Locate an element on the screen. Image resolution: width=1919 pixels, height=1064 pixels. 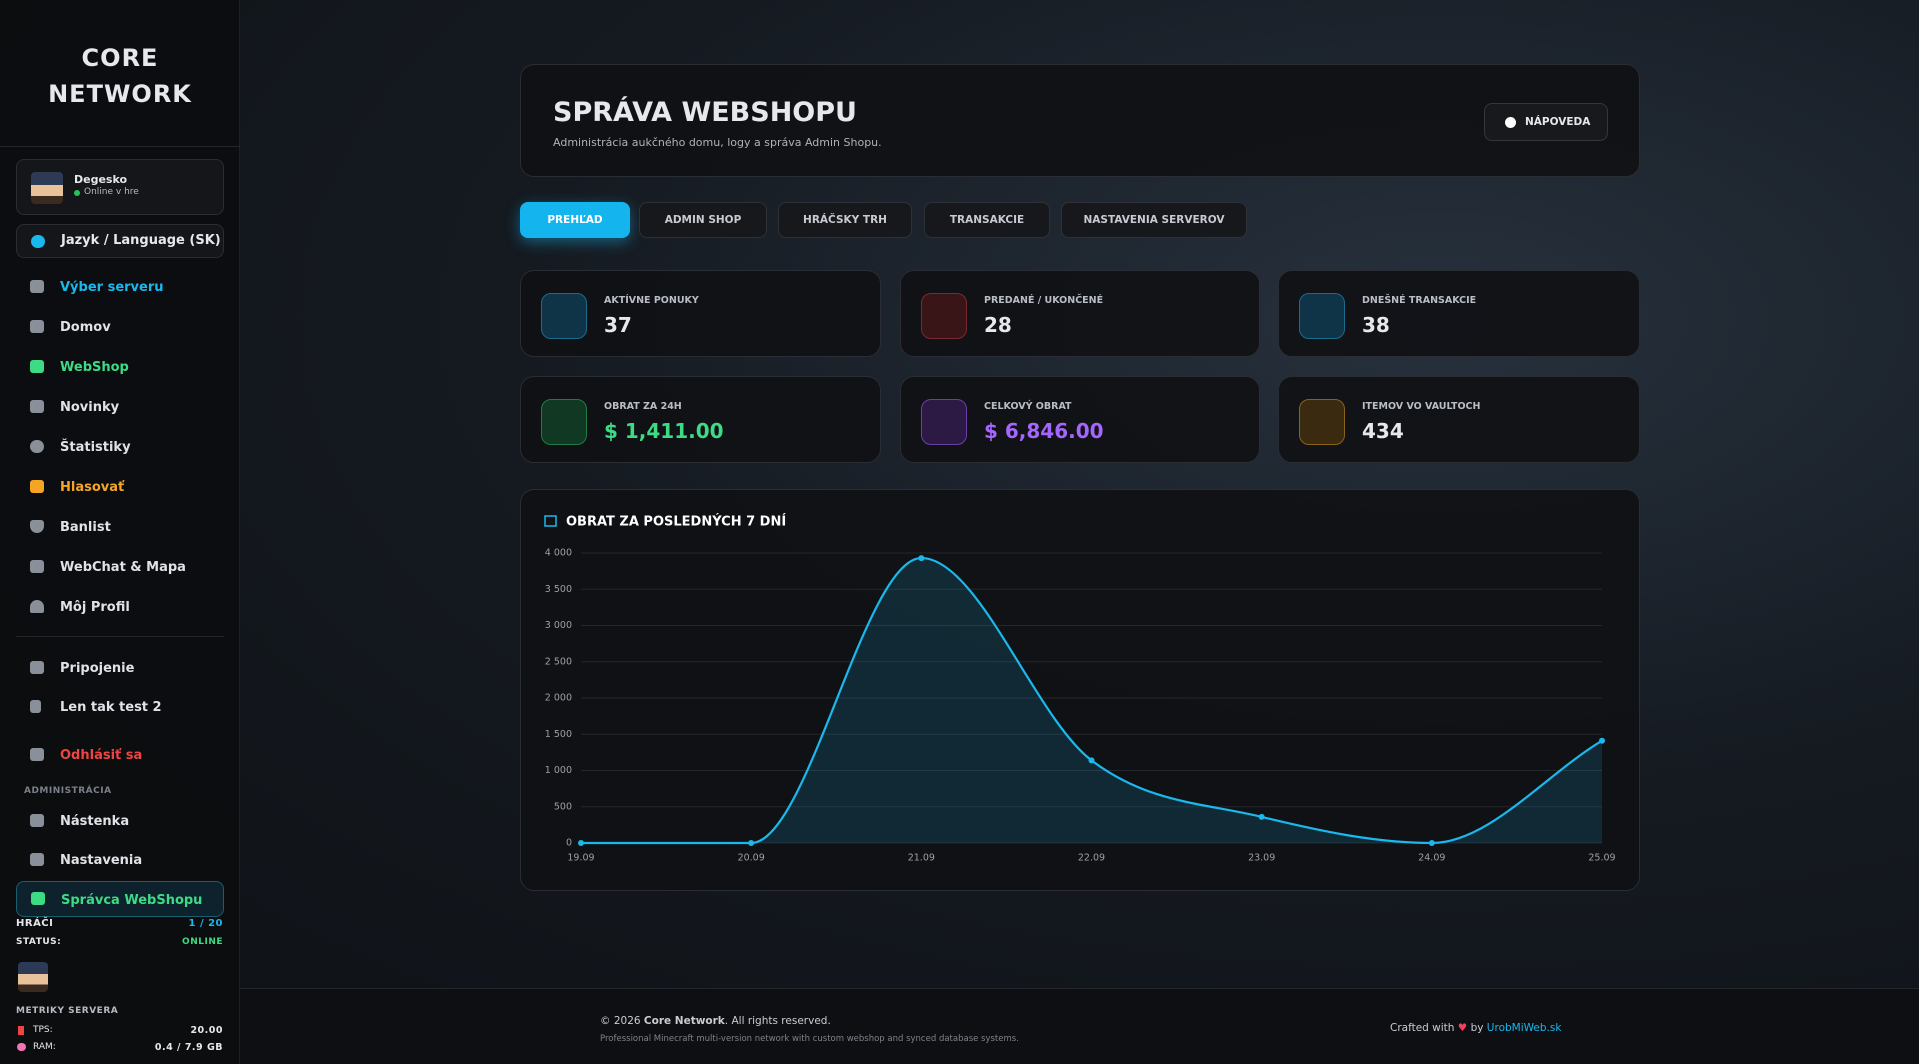
nav-item-active: Správca WebShopu is located at coordinates (120, 899).